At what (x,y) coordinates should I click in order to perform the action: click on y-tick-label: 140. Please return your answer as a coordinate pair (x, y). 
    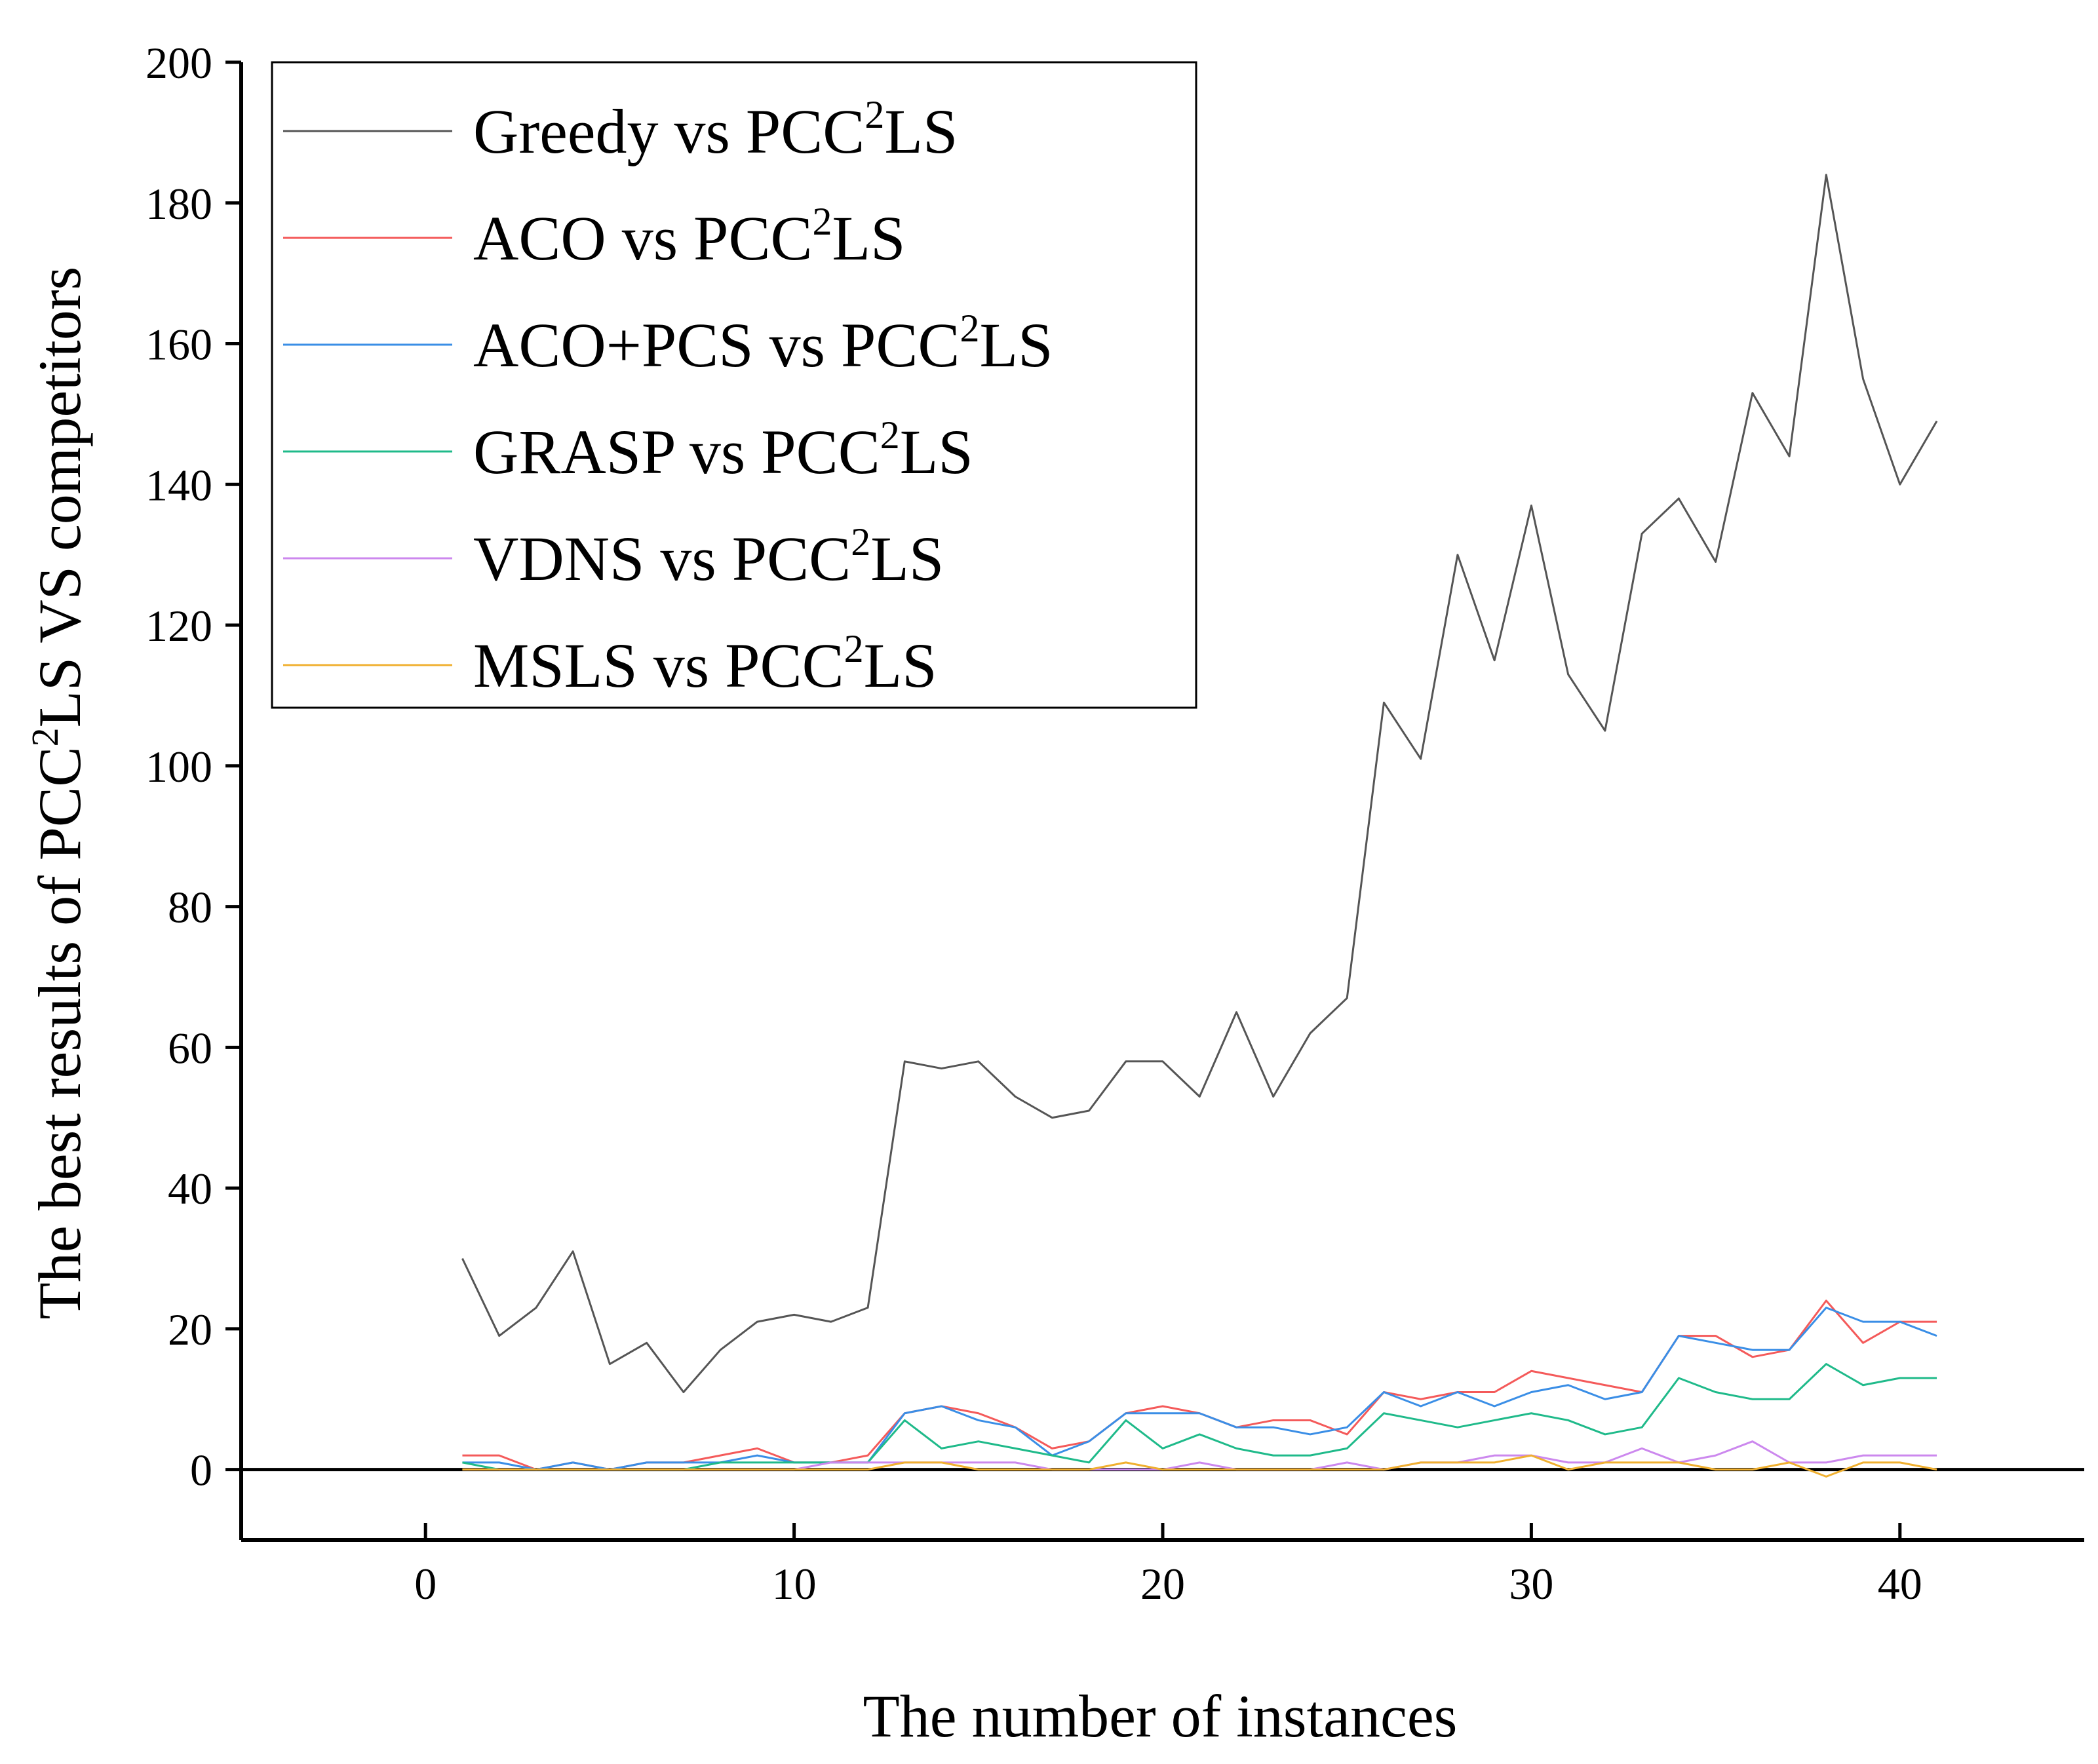
    Looking at the image, I should click on (179, 485).